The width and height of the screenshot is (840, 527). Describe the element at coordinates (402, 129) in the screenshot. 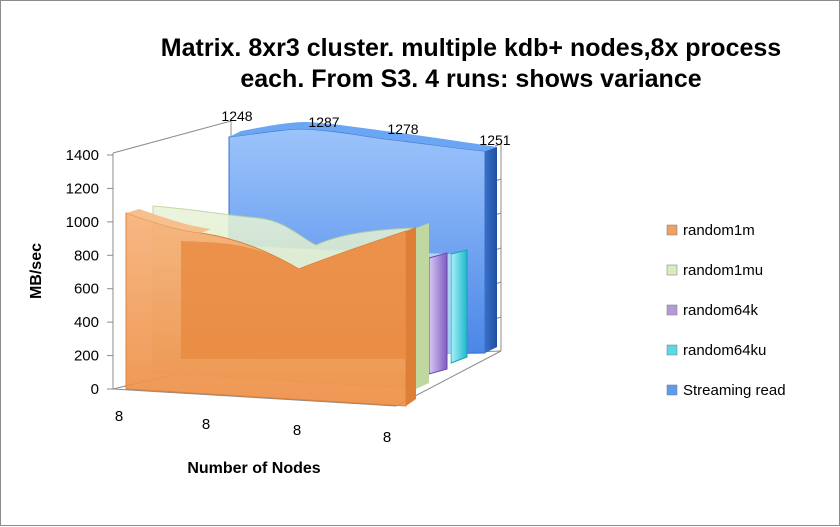

I see `data-label-streaming-read: 1278` at that location.